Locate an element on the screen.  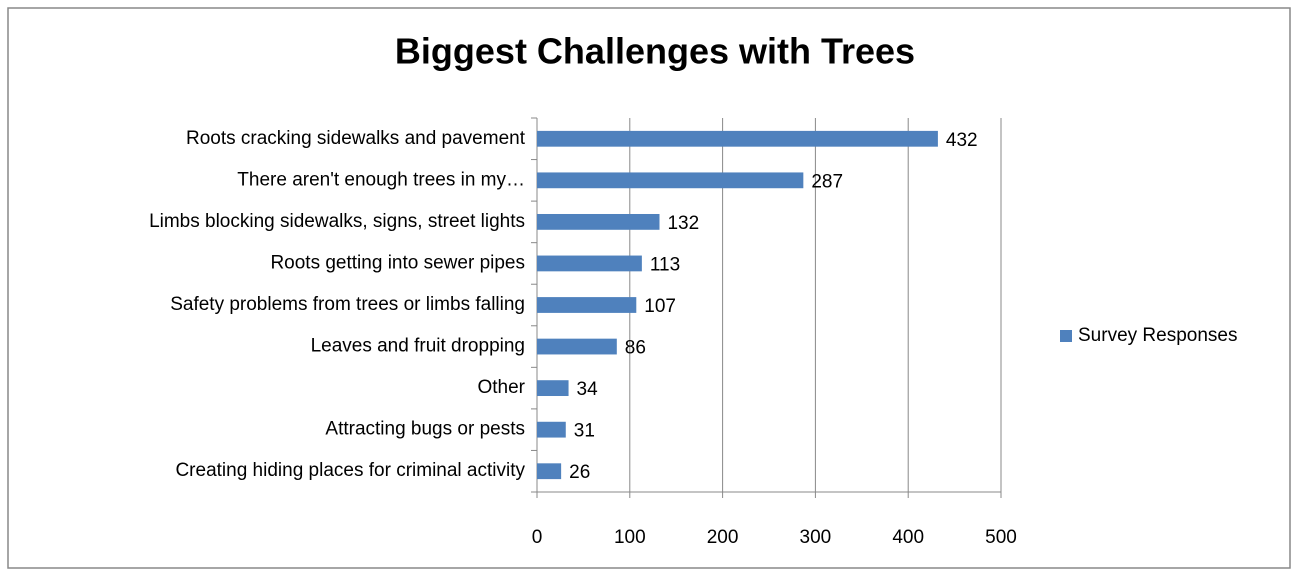
data-label: 432 is located at coordinates (962, 140).